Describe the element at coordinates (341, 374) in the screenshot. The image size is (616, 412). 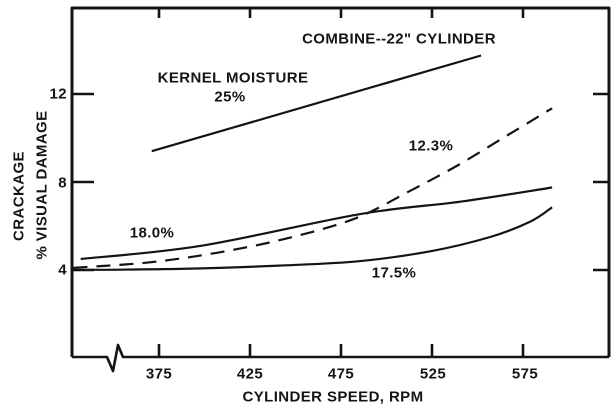
I see `x-tick-label-475: 475` at that location.